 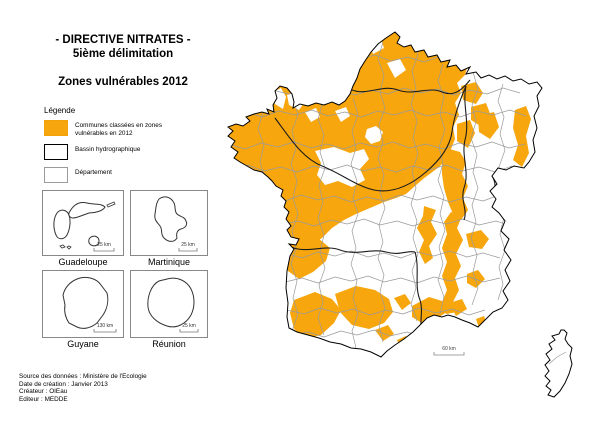 I want to click on inset-label-guyane: Guyane, so click(x=83, y=344).